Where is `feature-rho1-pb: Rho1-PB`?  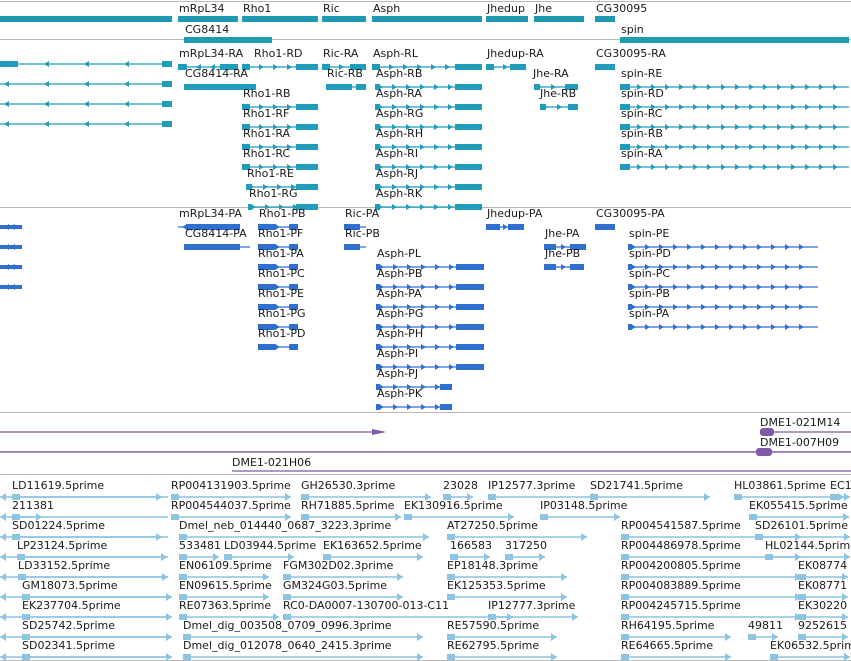 feature-rho1-pb: Rho1-PB is located at coordinates (282, 218).